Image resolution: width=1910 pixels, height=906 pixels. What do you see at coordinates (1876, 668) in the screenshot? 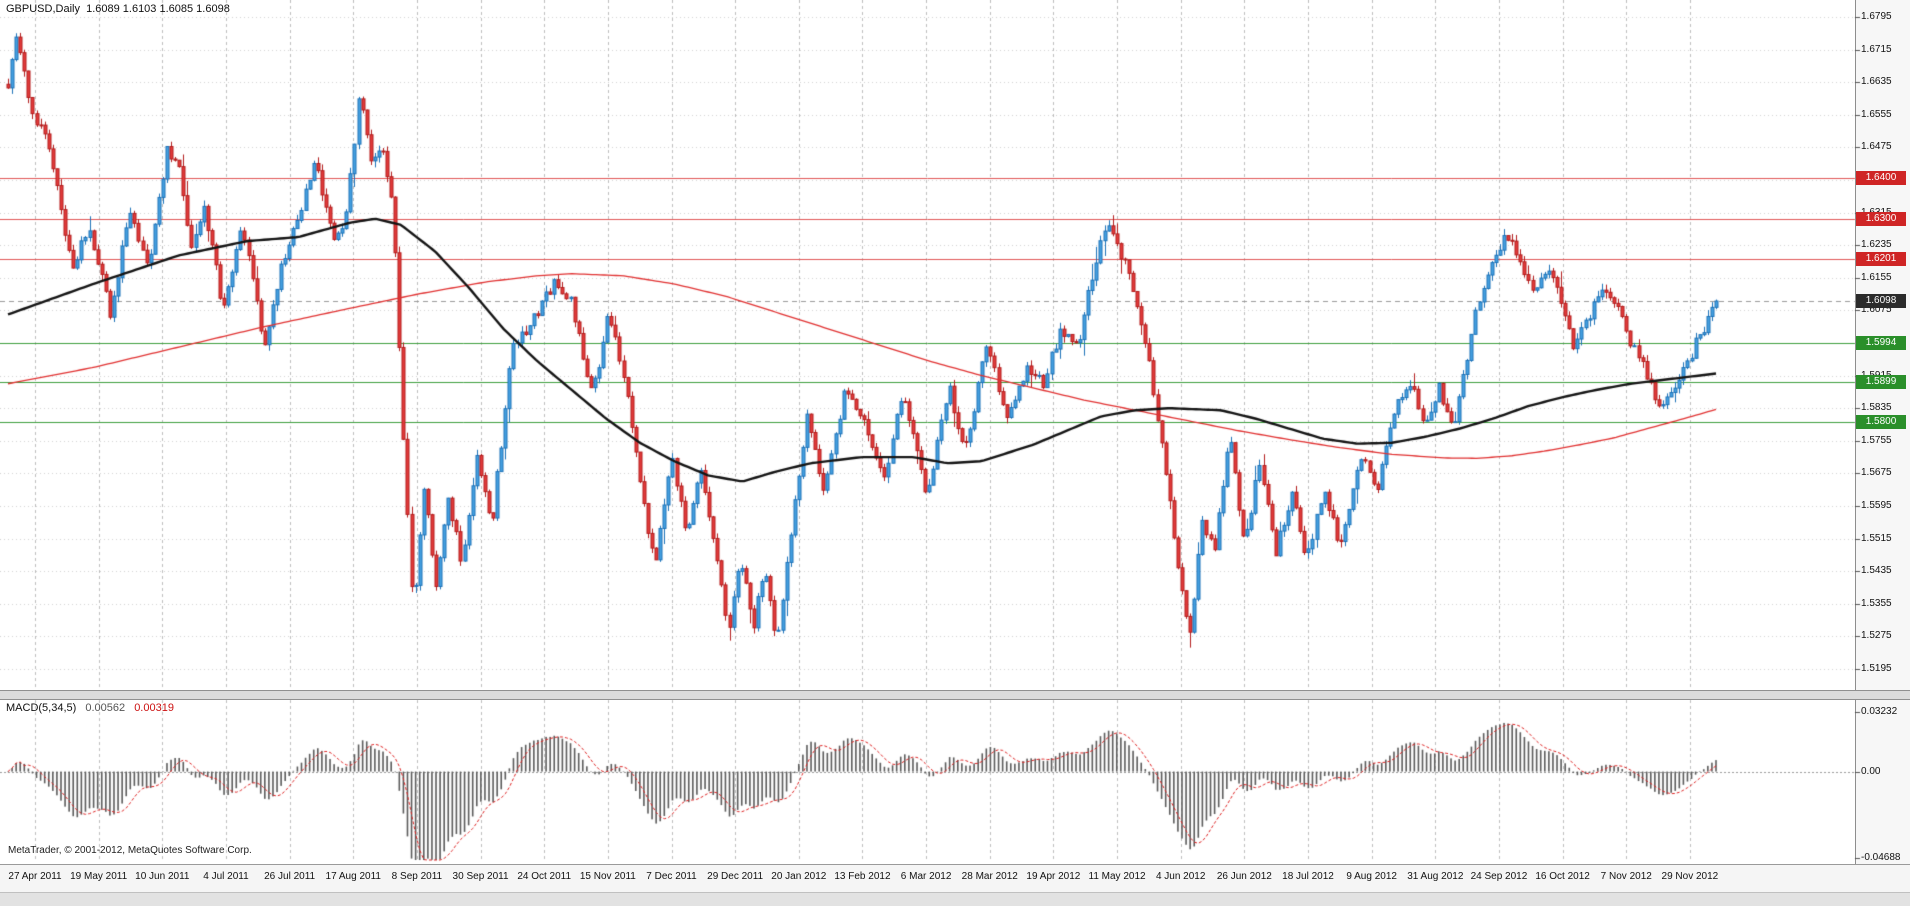
I see `price-tick-label: 1.5195` at bounding box center [1876, 668].